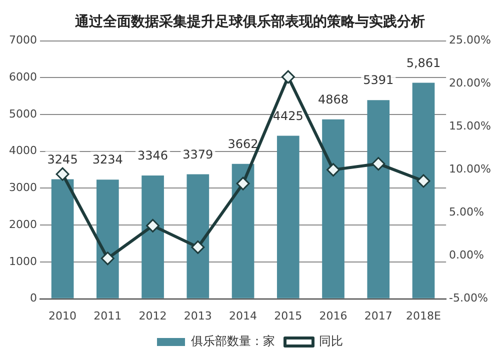 Image resolution: width=500 pixels, height=362 pixels. Describe the element at coordinates (22, 261) in the screenshot. I see `y-tick-label: 1000` at that location.